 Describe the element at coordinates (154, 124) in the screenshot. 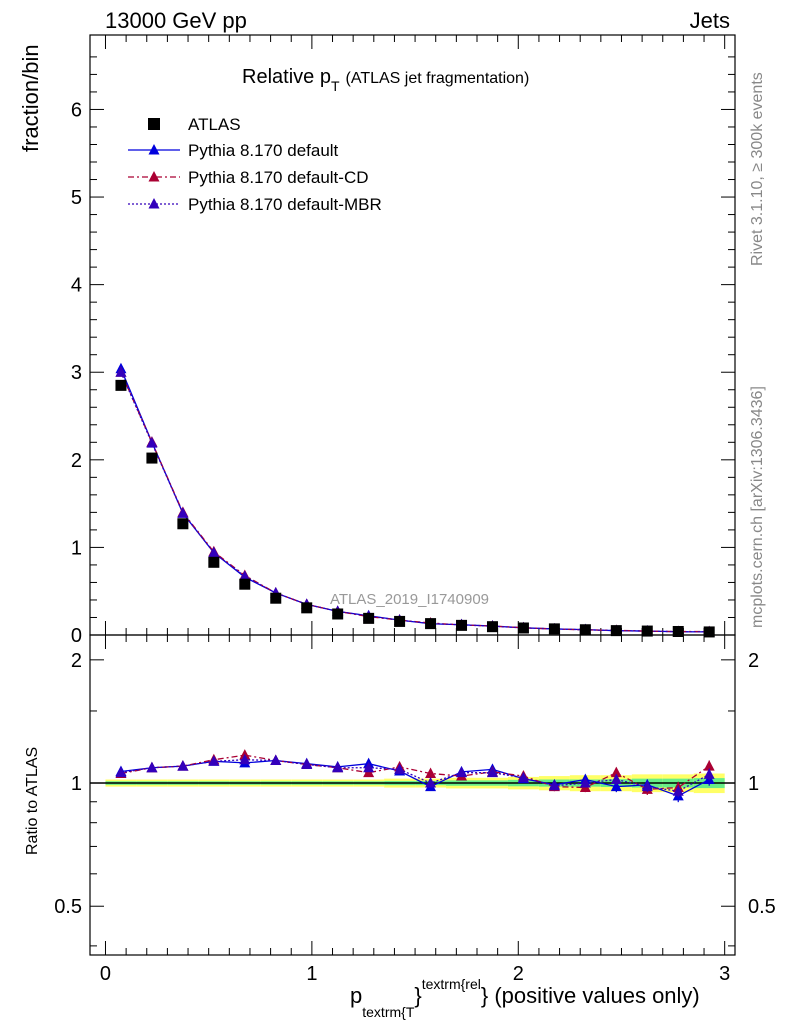

I see `legend-marker-data` at that location.